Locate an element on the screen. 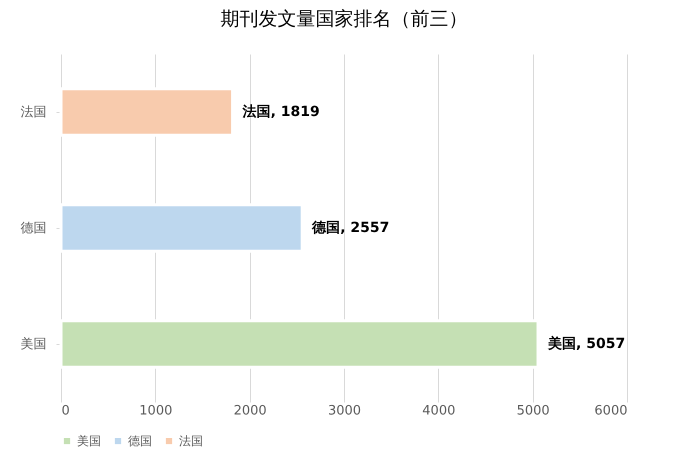  y-tick-label: 德国 is located at coordinates (33, 228).